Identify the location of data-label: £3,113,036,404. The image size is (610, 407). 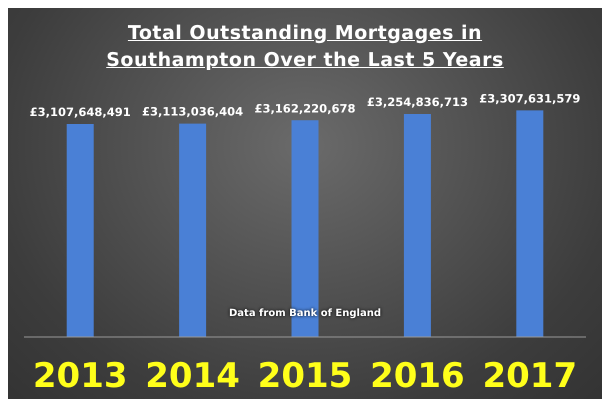
(193, 111).